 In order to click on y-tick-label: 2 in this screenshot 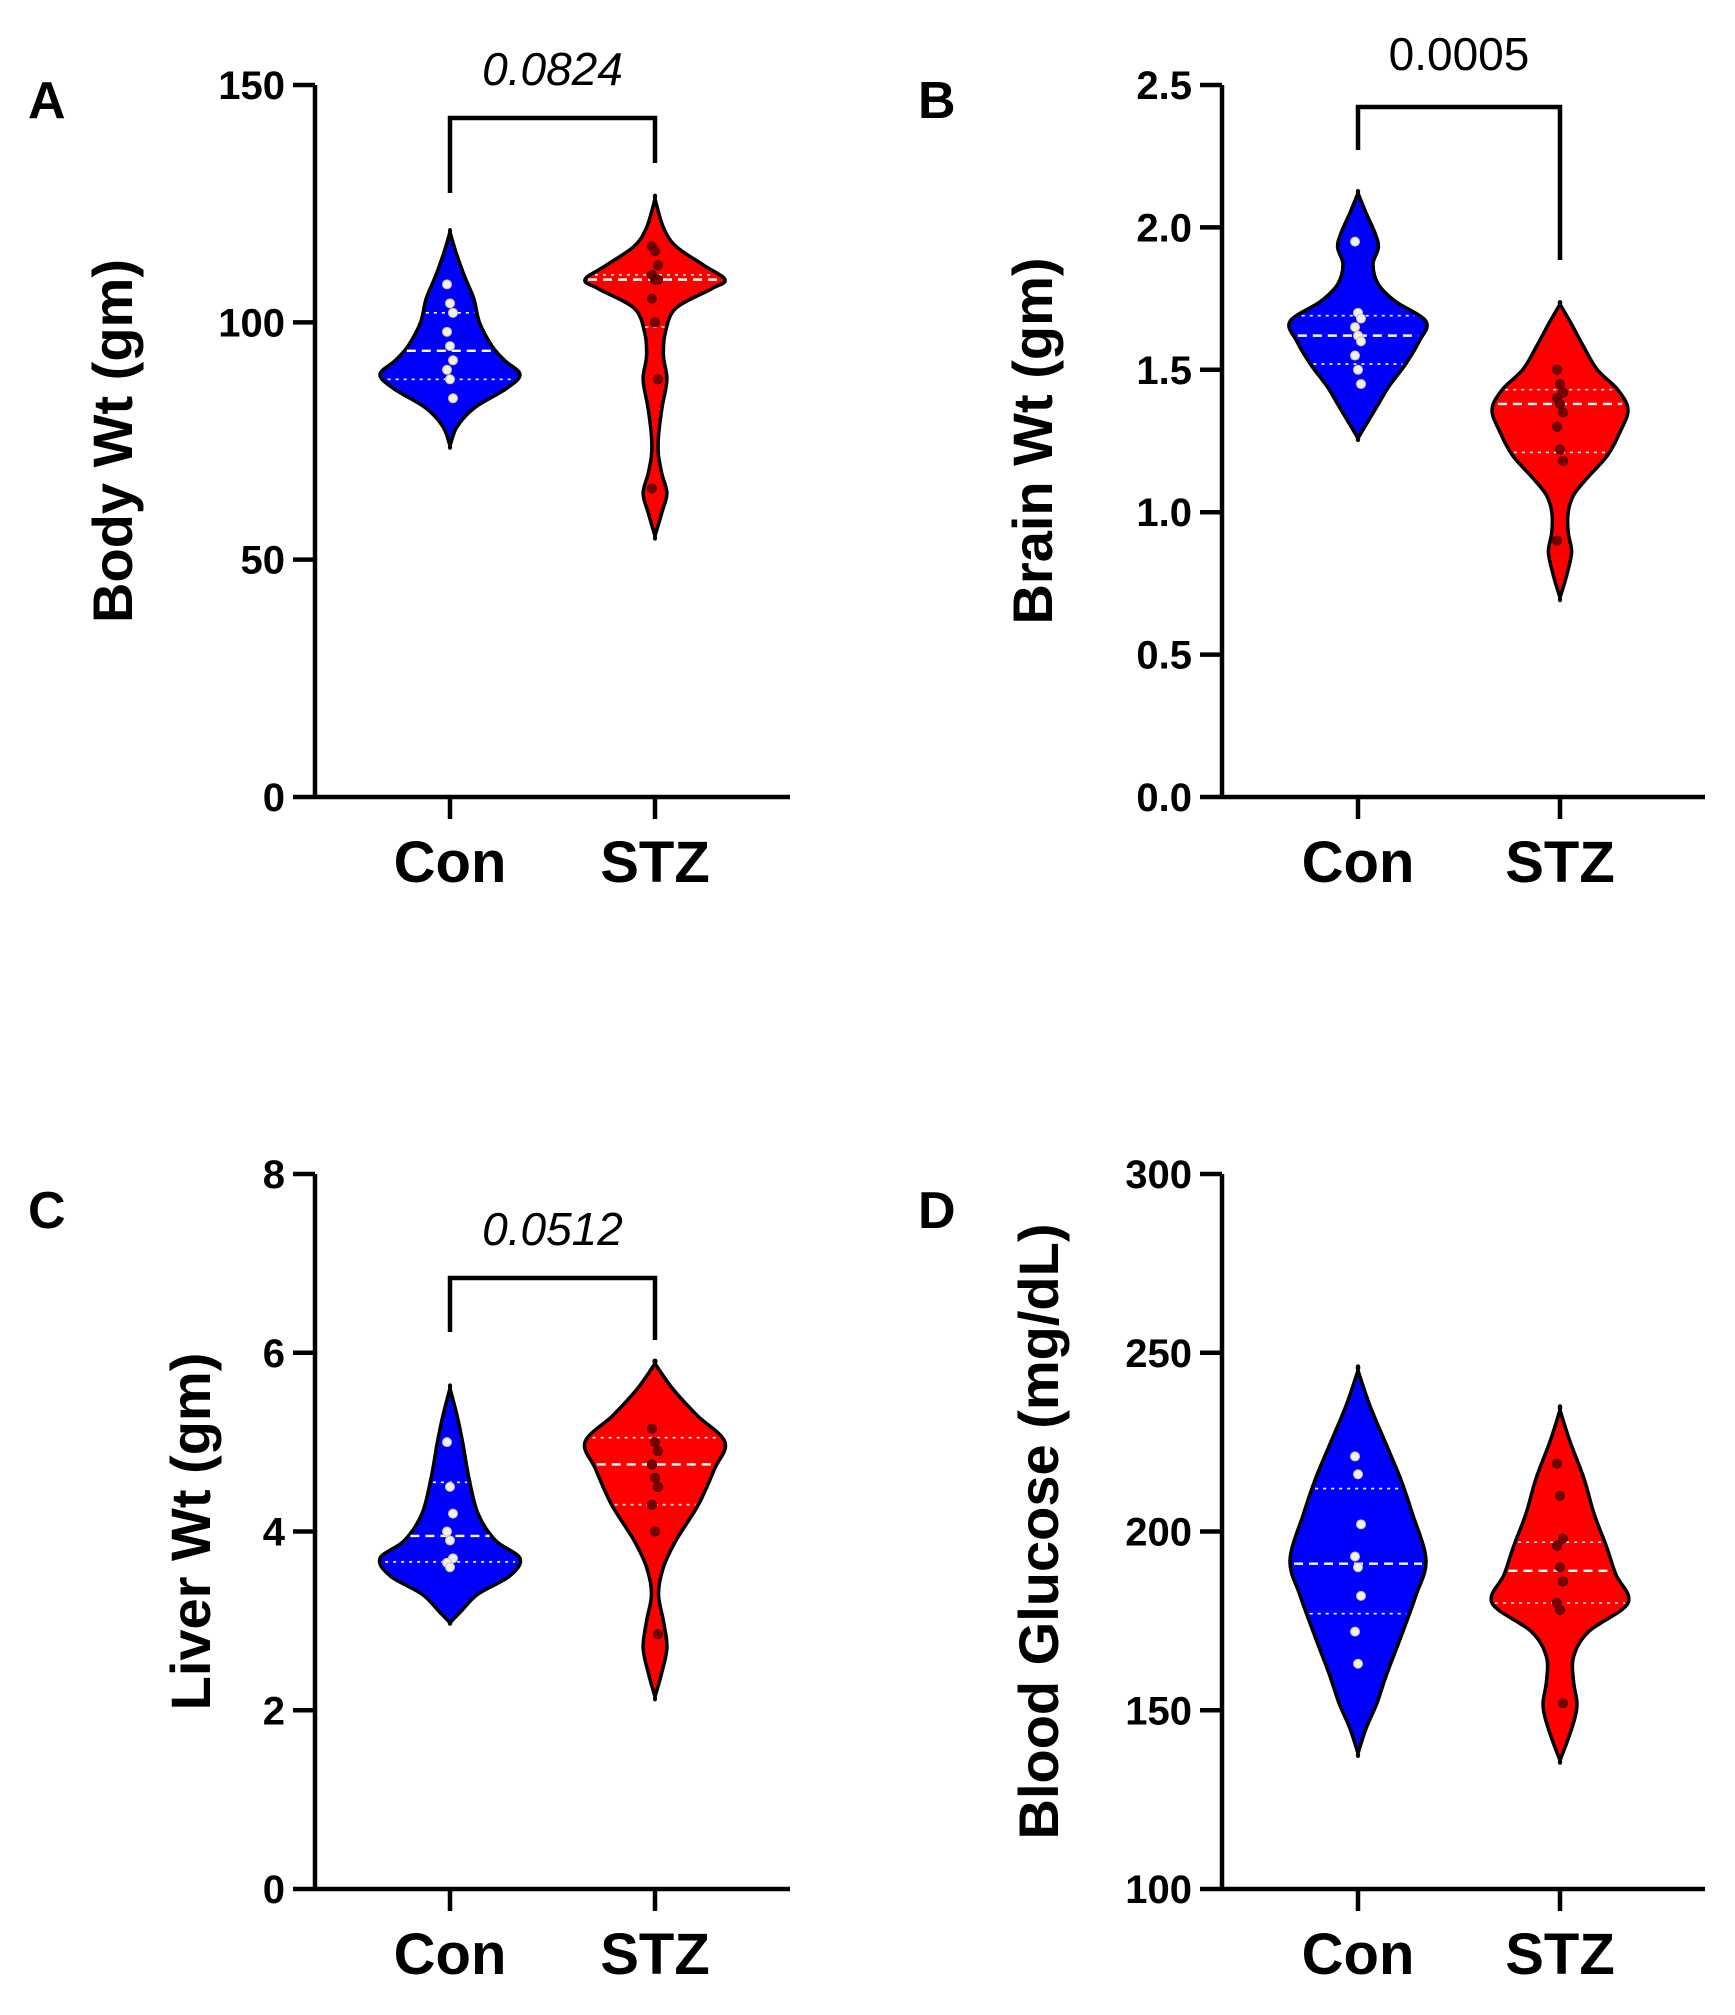, I will do `click(274, 1711)`.